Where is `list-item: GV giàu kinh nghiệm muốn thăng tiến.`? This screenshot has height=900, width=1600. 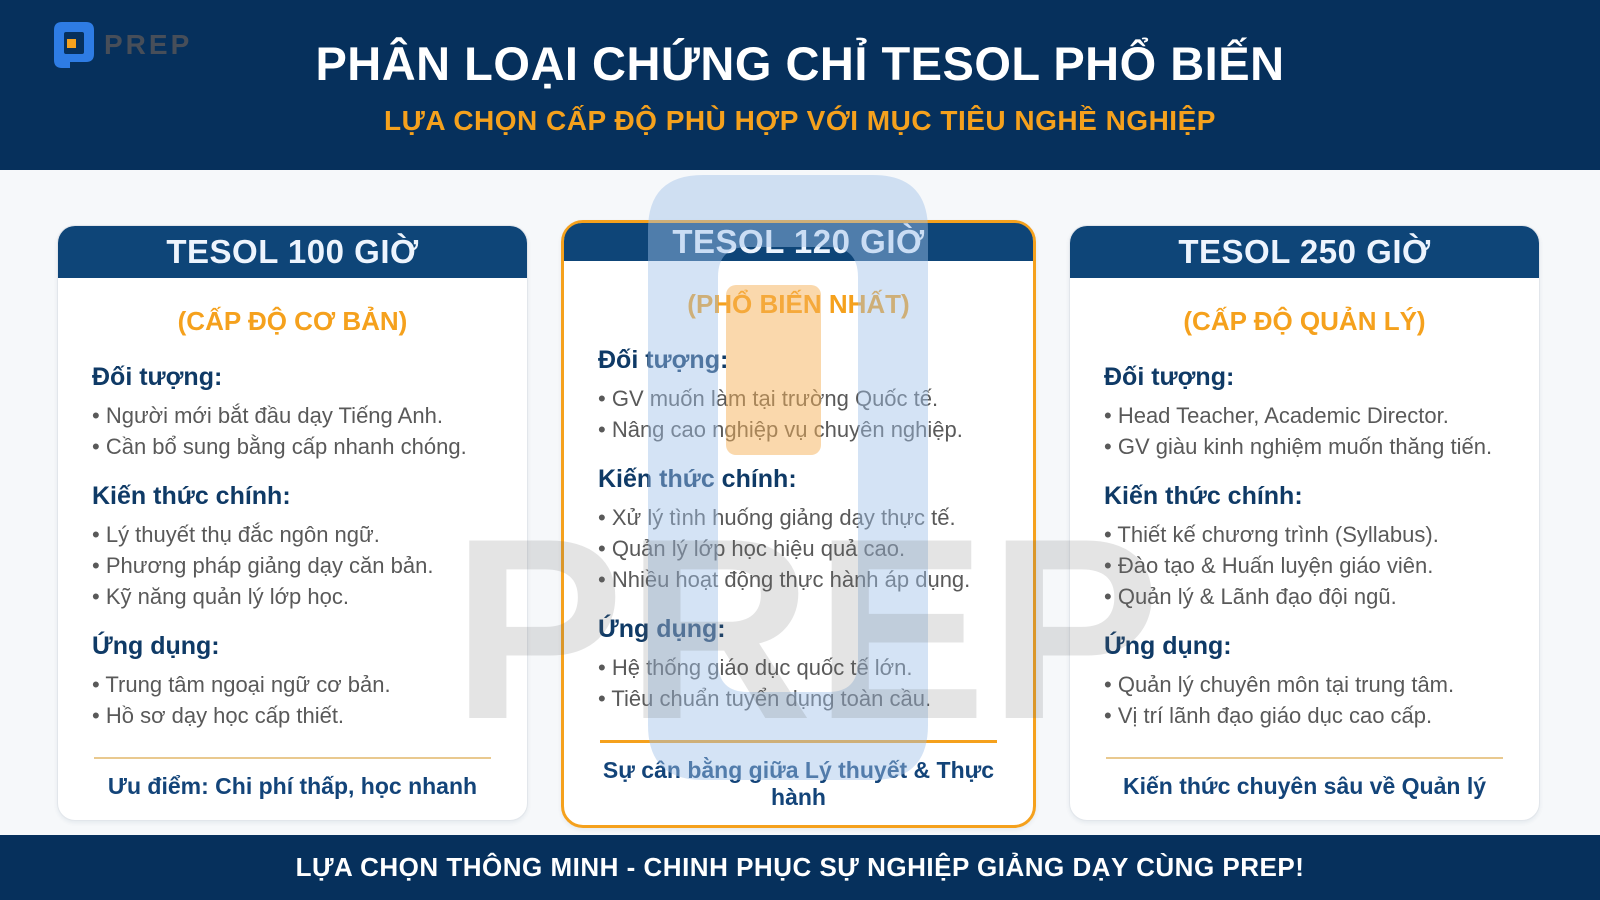 list-item: GV giàu kinh nghiệm muốn thăng tiến. is located at coordinates (1304, 446).